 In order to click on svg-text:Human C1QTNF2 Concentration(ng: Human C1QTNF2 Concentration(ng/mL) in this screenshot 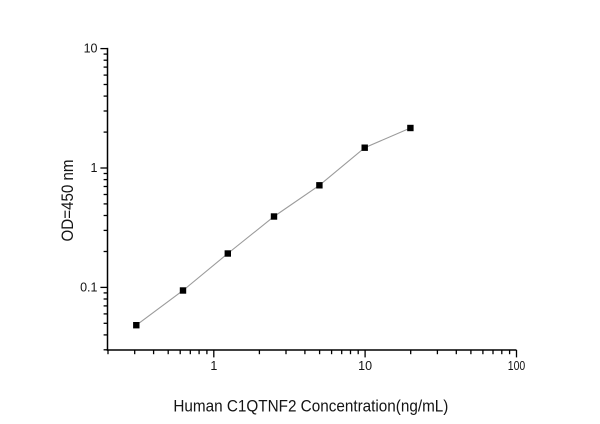, I will do `click(310, 405)`.